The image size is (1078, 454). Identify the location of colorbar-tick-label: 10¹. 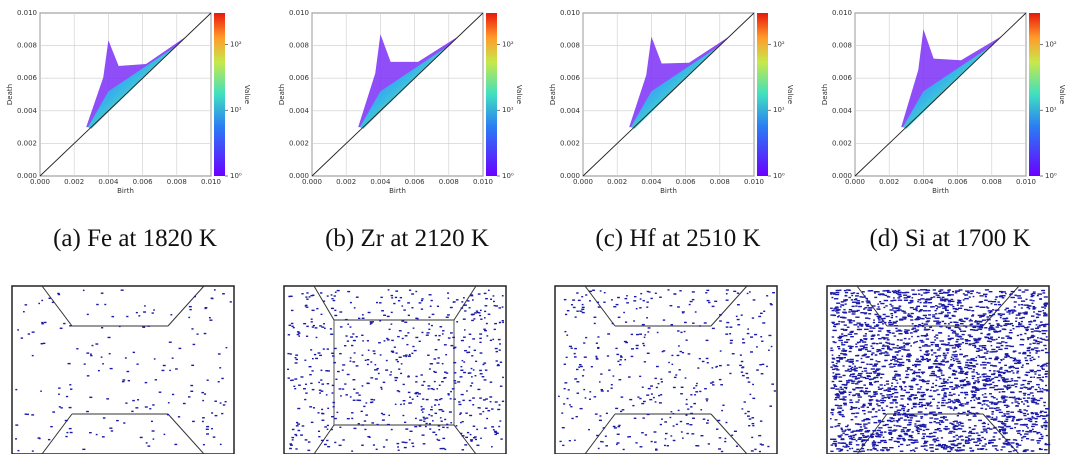
(779, 110).